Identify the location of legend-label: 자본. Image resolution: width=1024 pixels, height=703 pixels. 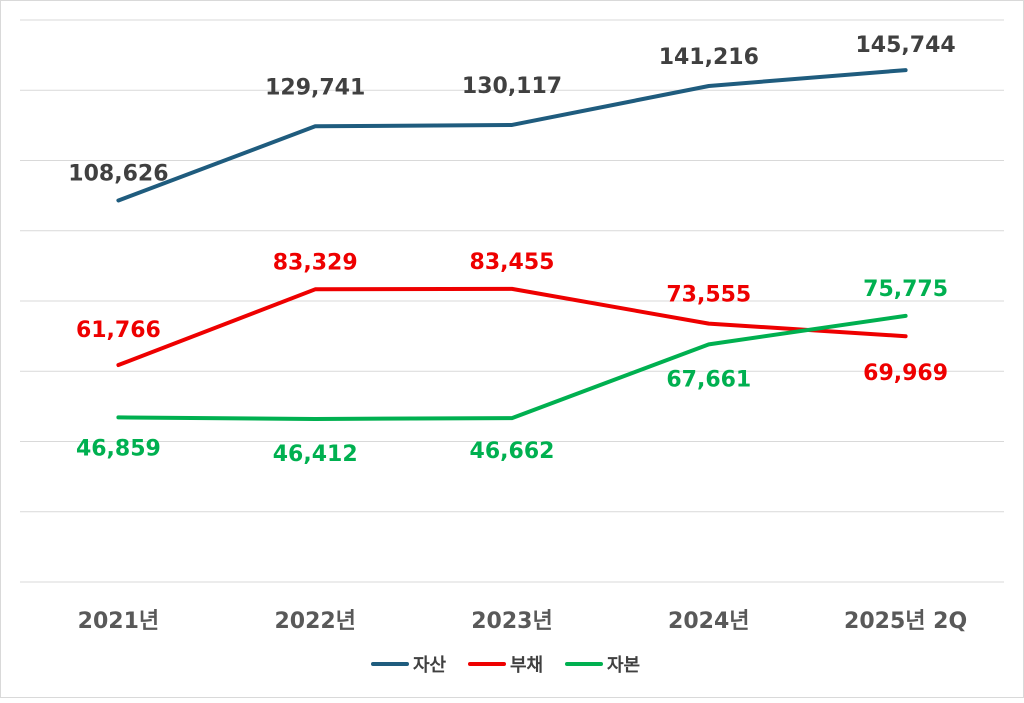
(623, 665).